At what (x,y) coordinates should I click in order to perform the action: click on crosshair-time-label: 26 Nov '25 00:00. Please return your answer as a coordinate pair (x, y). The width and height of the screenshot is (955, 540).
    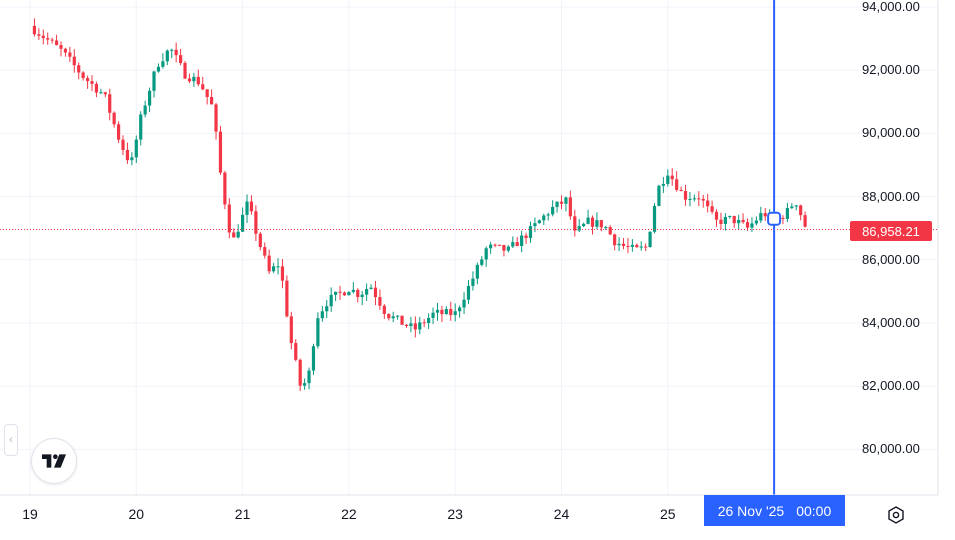
    Looking at the image, I should click on (774, 510).